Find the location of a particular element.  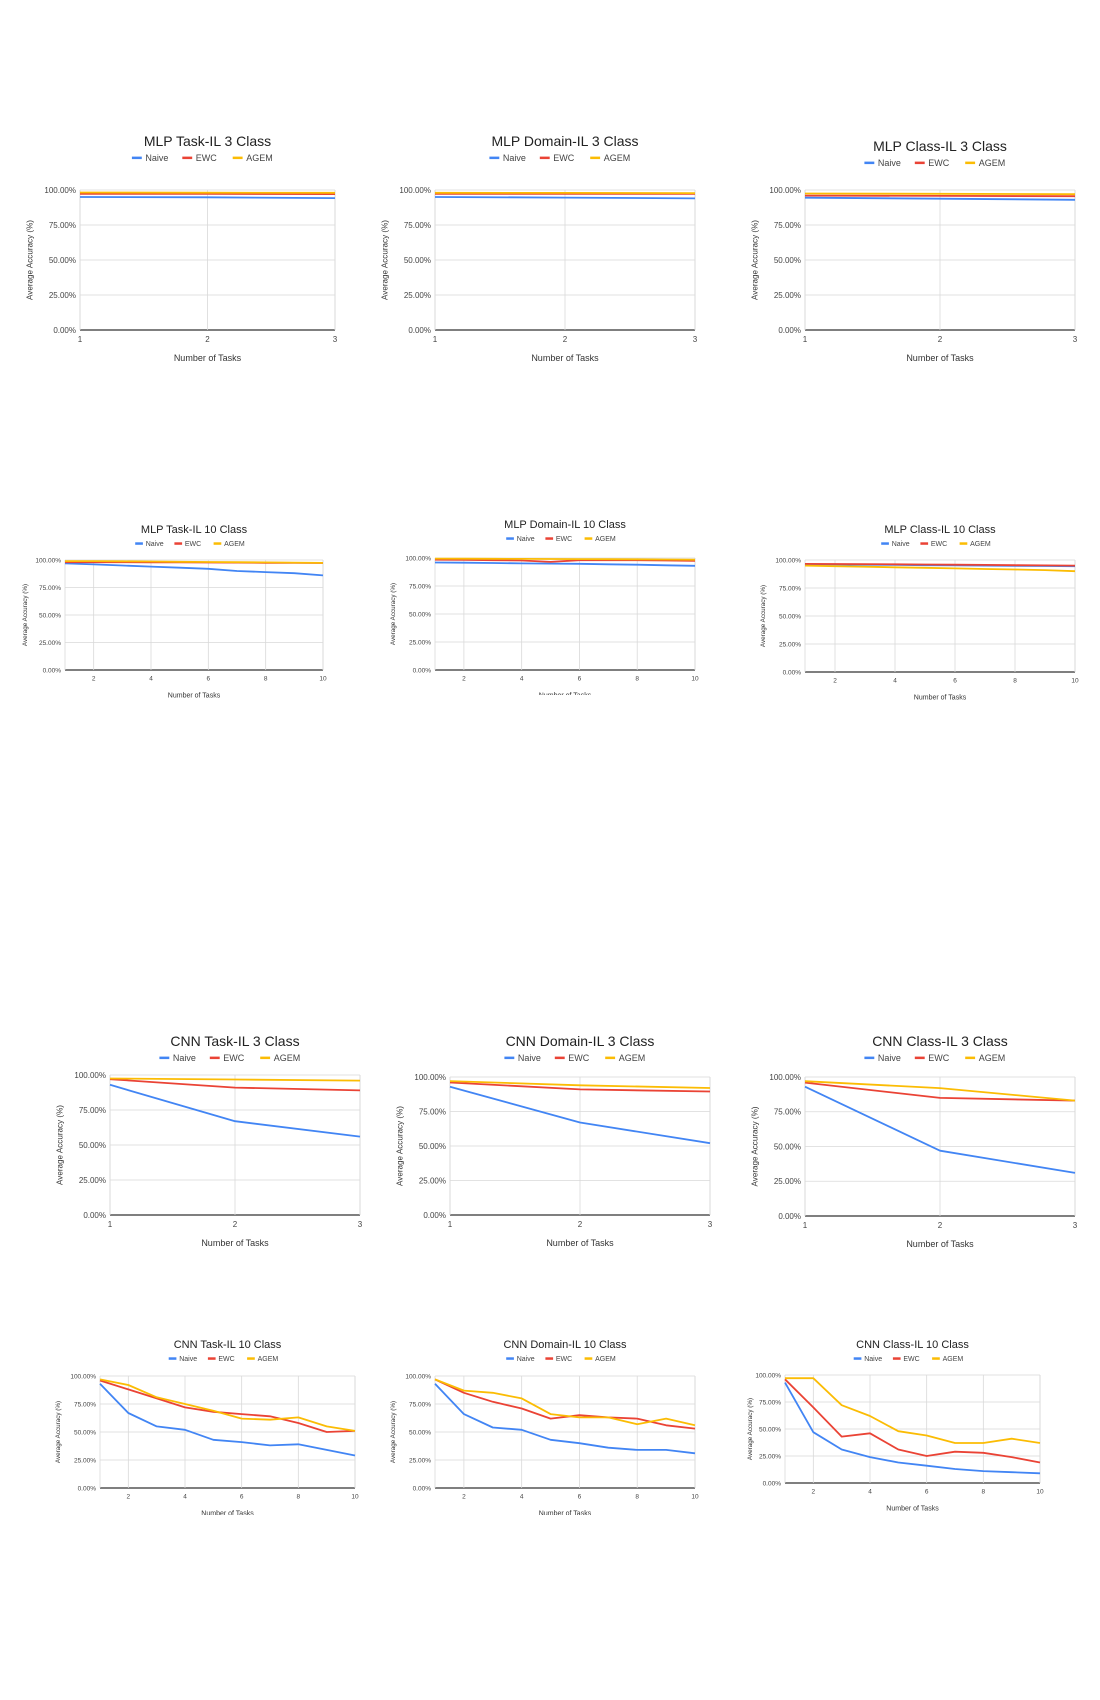

chart-title: MLP Class-IL 10 Class is located at coordinates (940, 530).